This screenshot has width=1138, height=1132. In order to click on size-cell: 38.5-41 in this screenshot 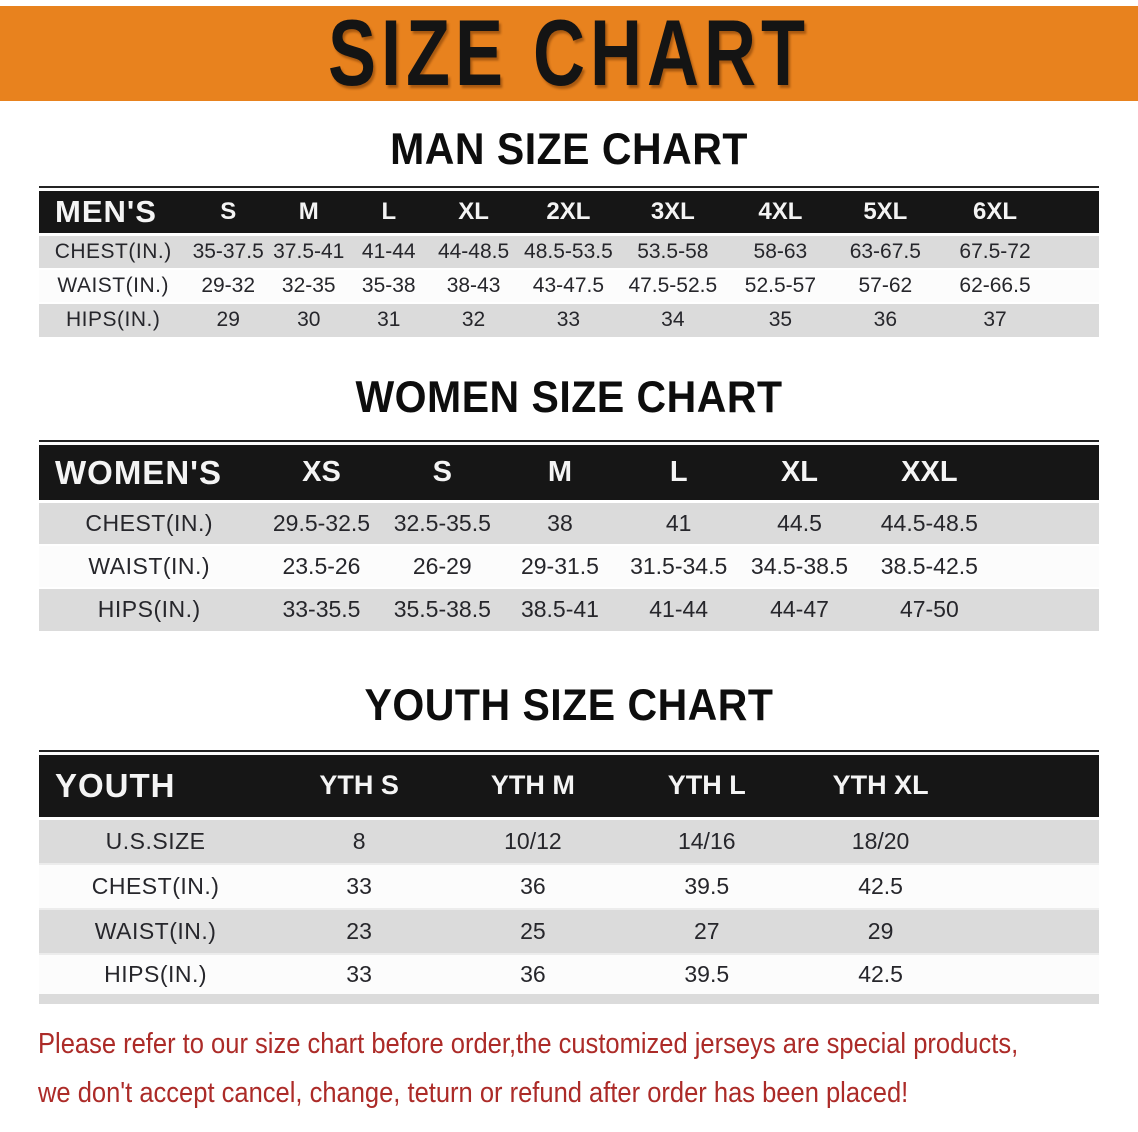, I will do `click(560, 608)`.